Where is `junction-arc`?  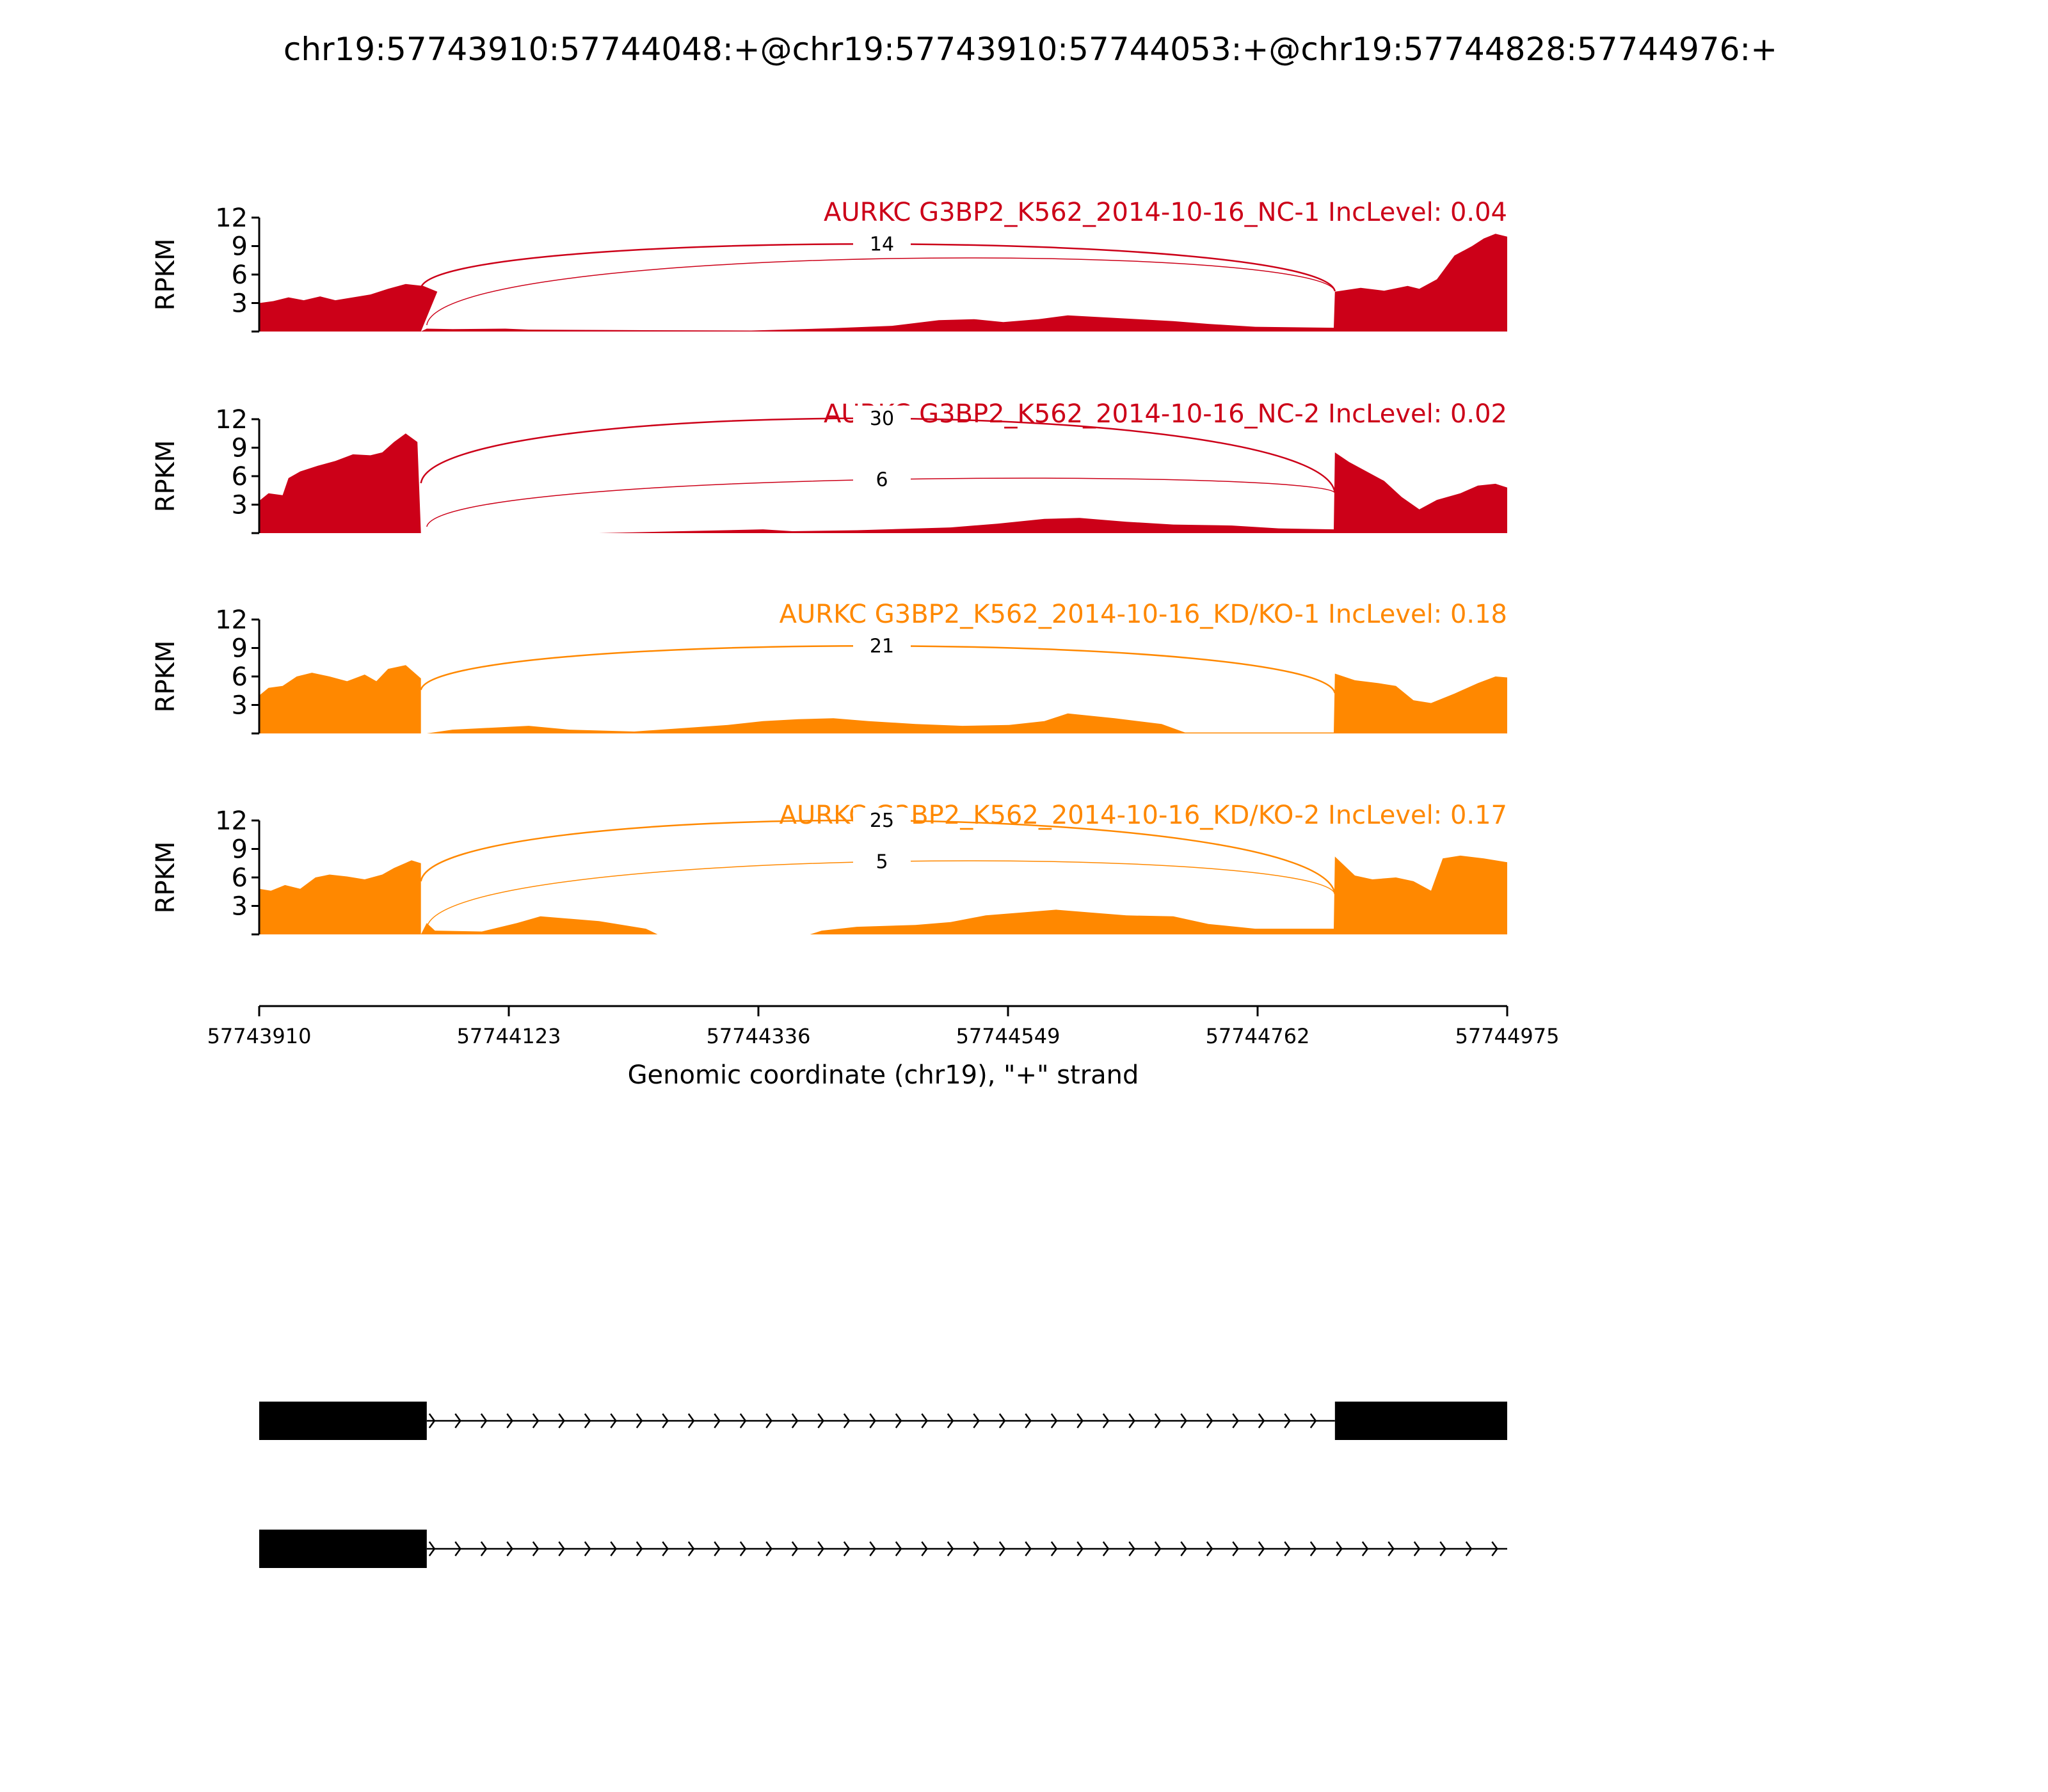
junction-arc is located at coordinates (881, 291).